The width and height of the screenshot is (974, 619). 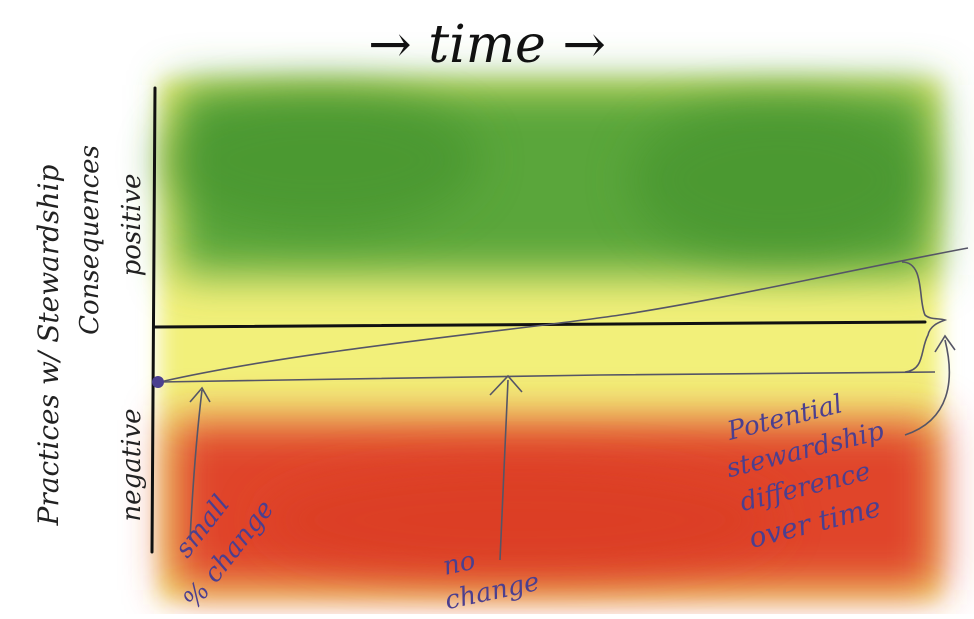 What do you see at coordinates (930, 385) in the screenshot?
I see `potential-difference-arrow` at bounding box center [930, 385].